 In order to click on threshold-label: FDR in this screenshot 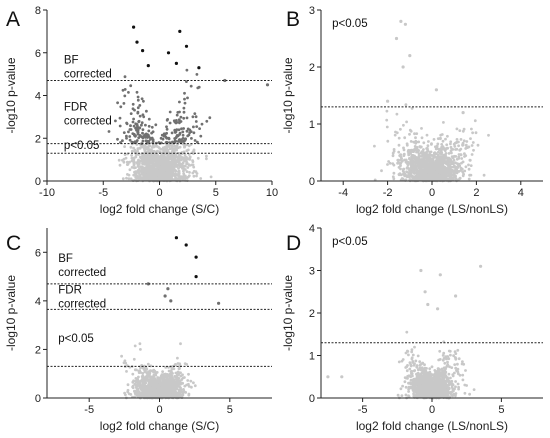, I will do `click(76, 107)`.